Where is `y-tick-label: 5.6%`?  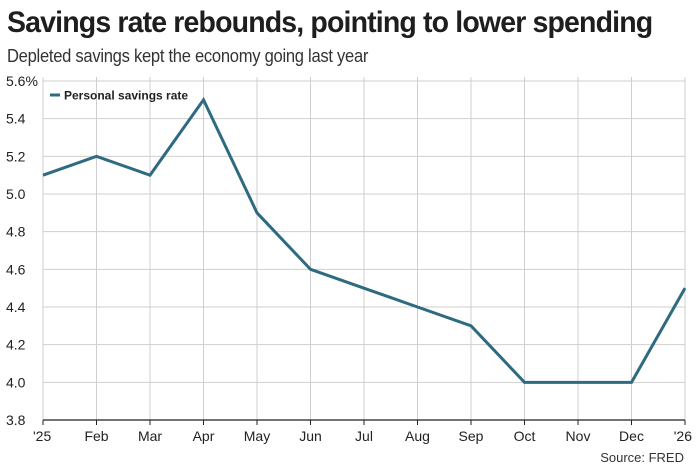
y-tick-label: 5.6% is located at coordinates (22, 81).